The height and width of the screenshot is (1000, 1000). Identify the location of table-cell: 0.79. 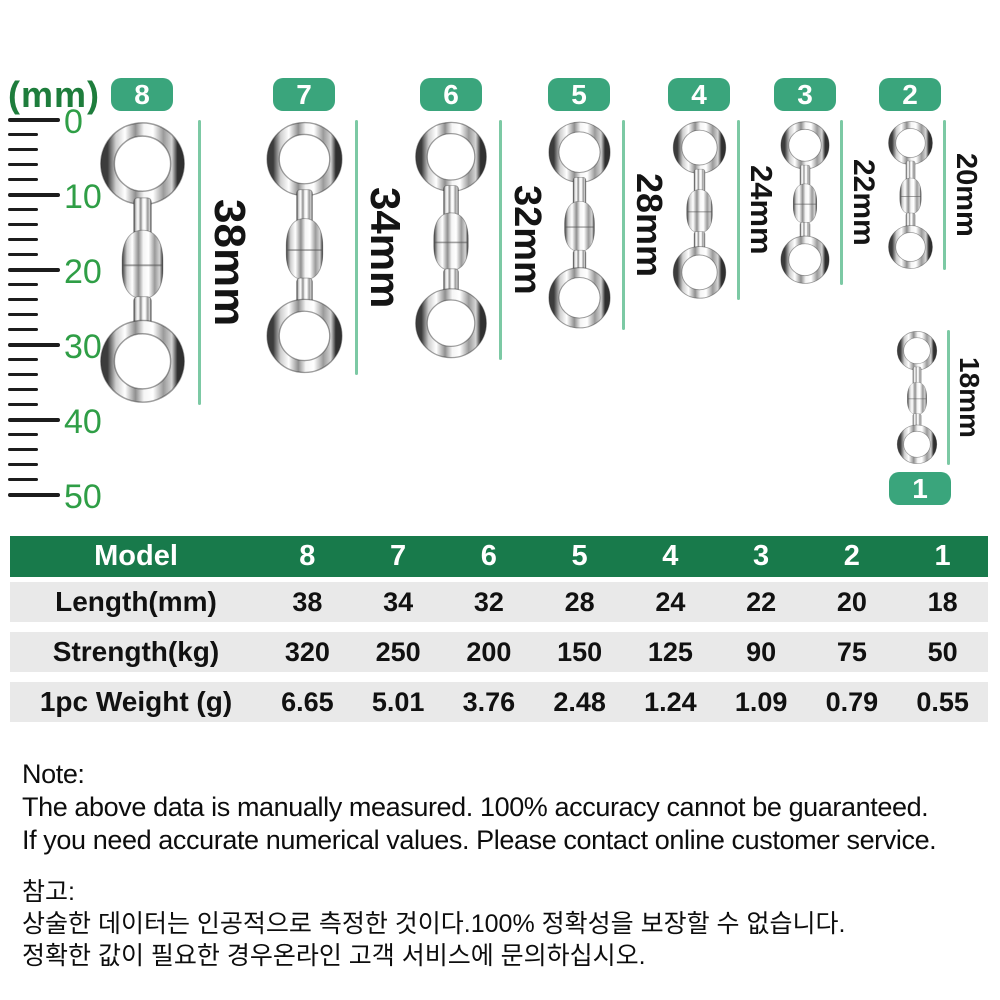
(852, 701).